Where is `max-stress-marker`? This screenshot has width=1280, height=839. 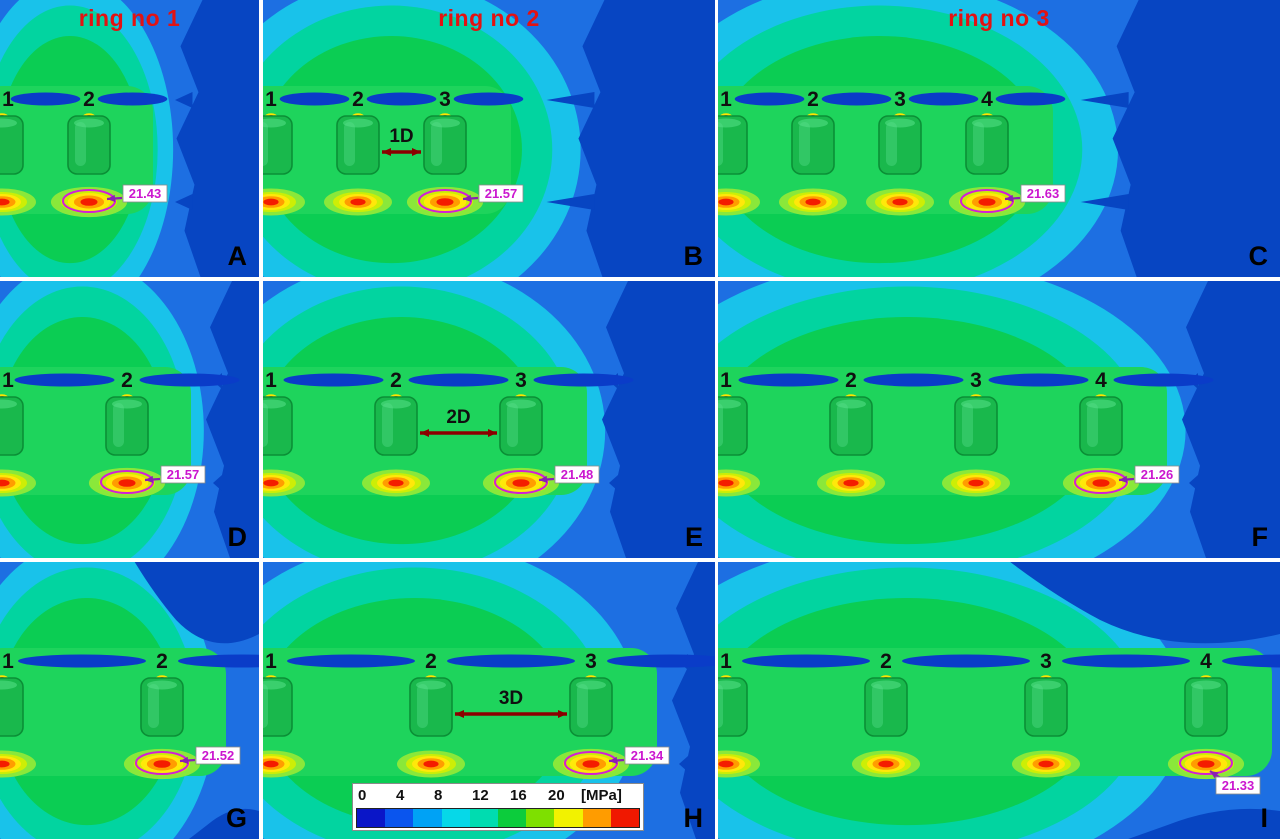
max-stress-marker is located at coordinates (1206, 763).